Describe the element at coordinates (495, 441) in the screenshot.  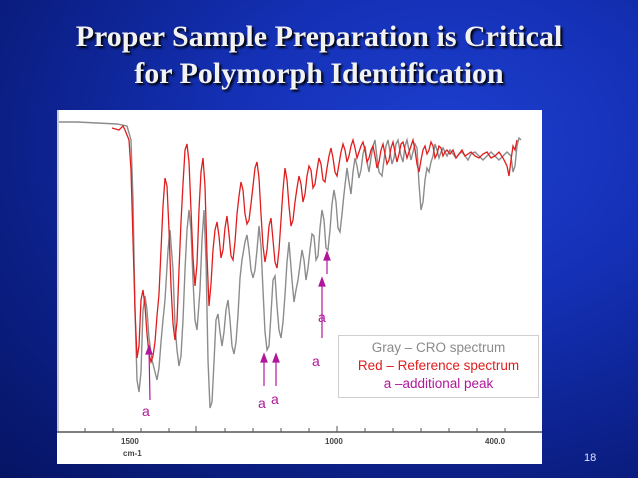
I see `tick-label-400: 400.0` at that location.